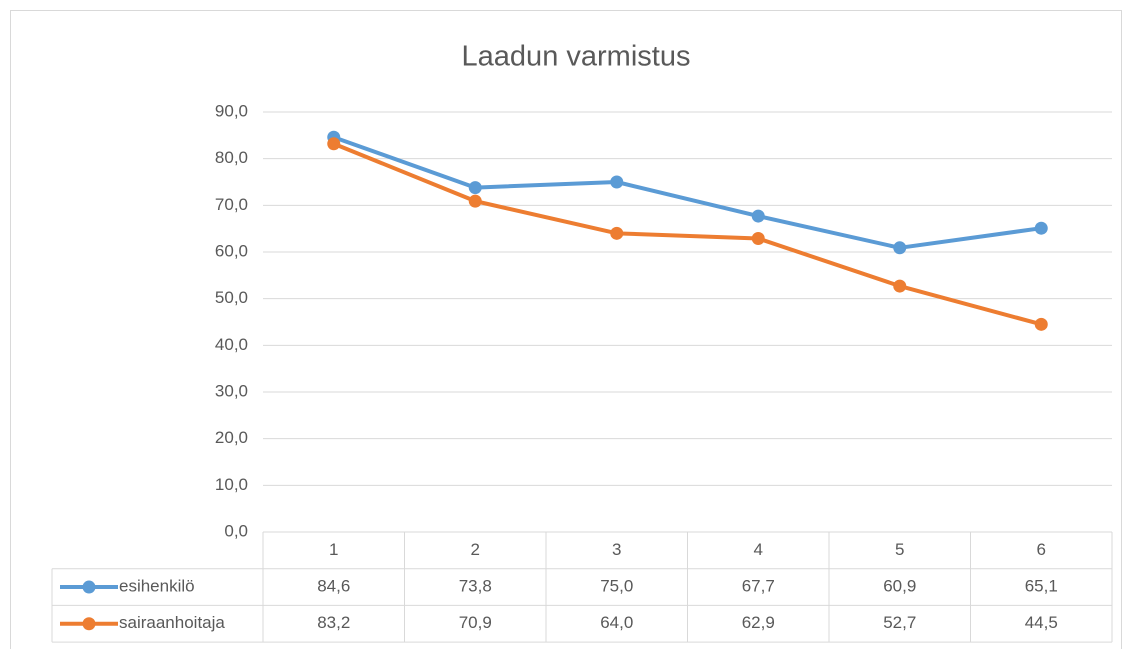 The width and height of the screenshot is (1132, 649). I want to click on y-tick-label: 60,0, so click(231, 250).